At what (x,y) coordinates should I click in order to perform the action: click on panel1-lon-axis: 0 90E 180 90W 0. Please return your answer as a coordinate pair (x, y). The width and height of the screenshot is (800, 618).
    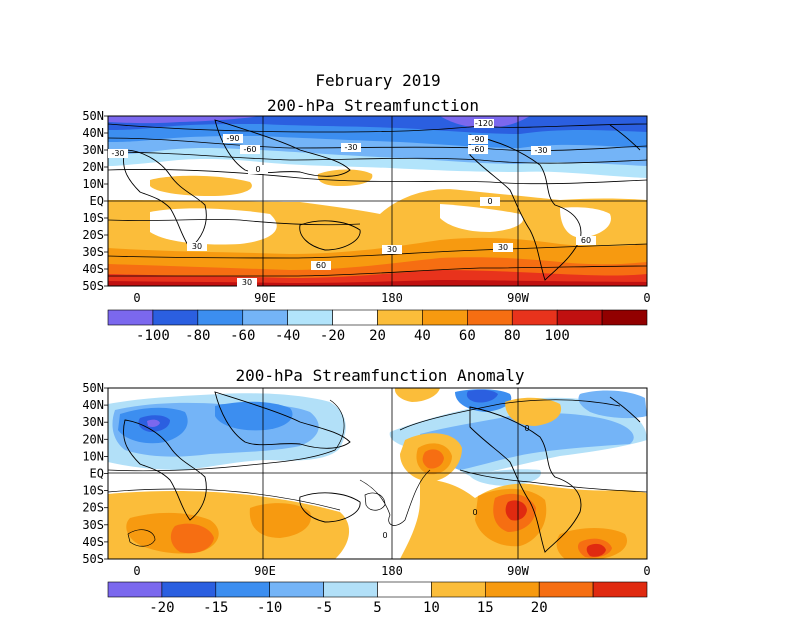
    Looking at the image, I should click on (391, 298).